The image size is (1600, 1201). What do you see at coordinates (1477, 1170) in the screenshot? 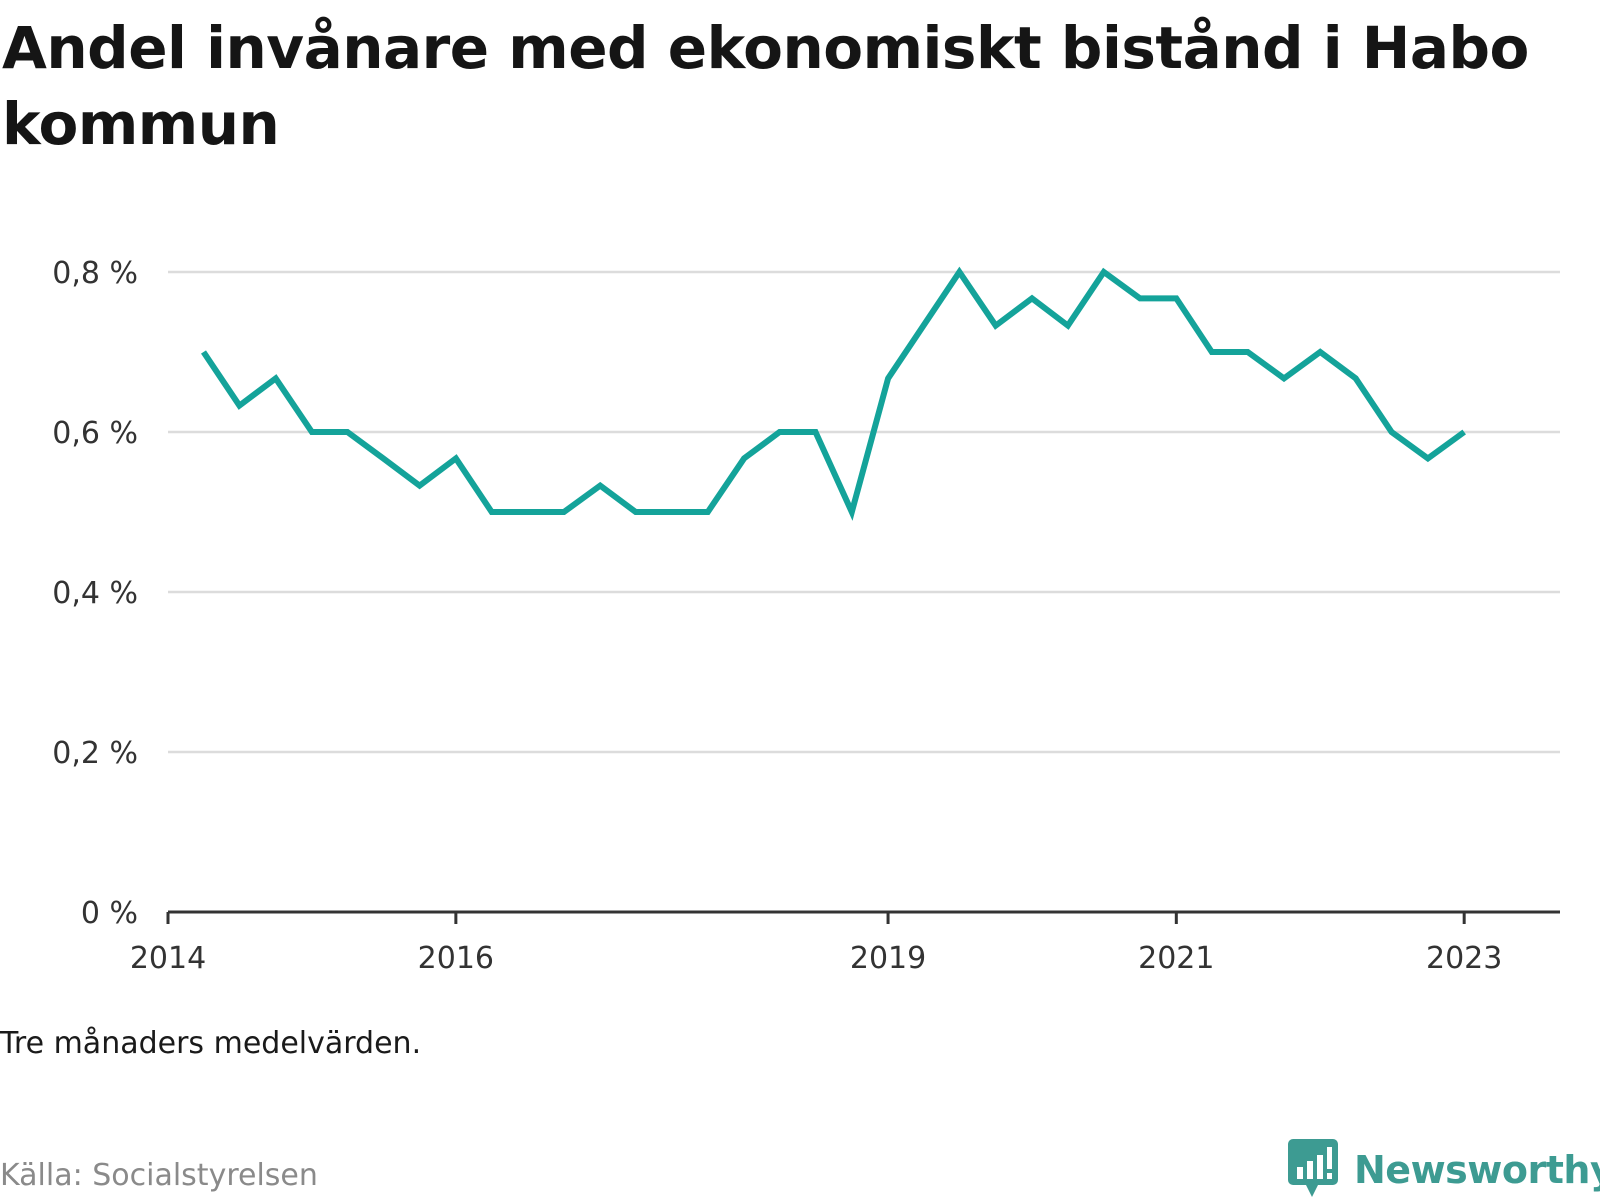
I see `brand-name: Newsworthy` at bounding box center [1477, 1170].